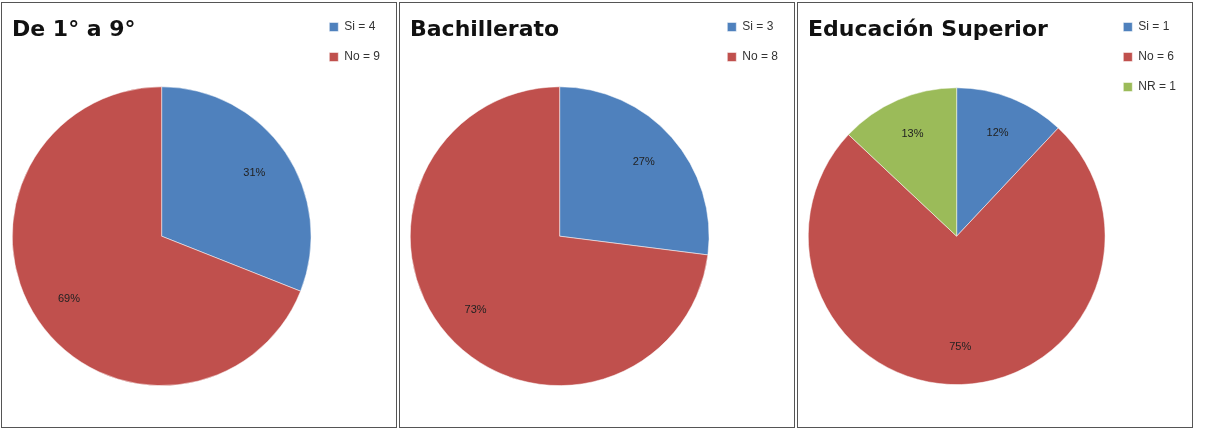  What do you see at coordinates (254, 172) in the screenshot?
I see `data-label: 31%` at bounding box center [254, 172].